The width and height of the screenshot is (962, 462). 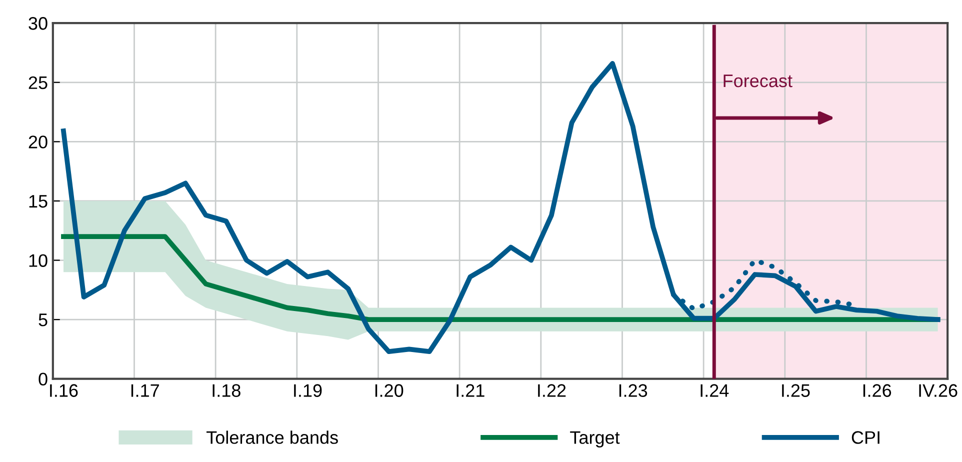 What do you see at coordinates (866, 437) in the screenshot?
I see `legend-label: CPI` at bounding box center [866, 437].